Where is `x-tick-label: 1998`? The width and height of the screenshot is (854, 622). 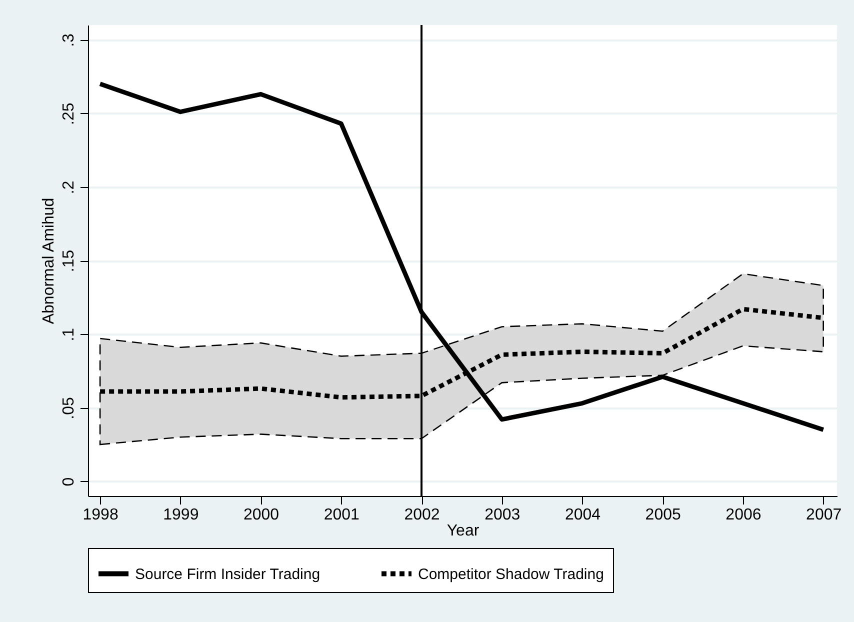 x-tick-label: 1998 is located at coordinates (100, 515).